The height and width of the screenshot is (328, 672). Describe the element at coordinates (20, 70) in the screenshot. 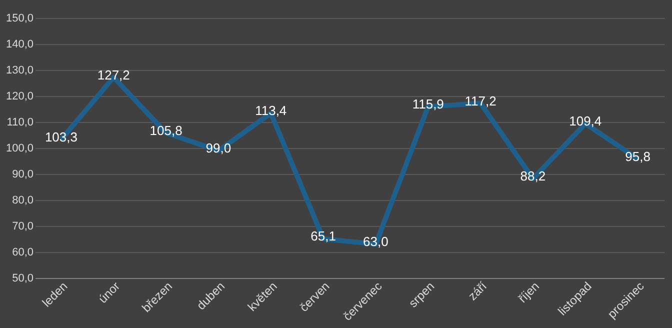

I see `y-tick-label: 130,0` at that location.